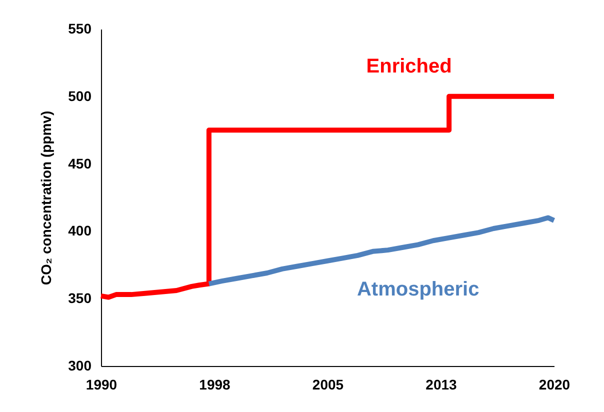 The height and width of the screenshot is (412, 604). Describe the element at coordinates (80, 298) in the screenshot. I see `y-tick-label: 350` at that location.